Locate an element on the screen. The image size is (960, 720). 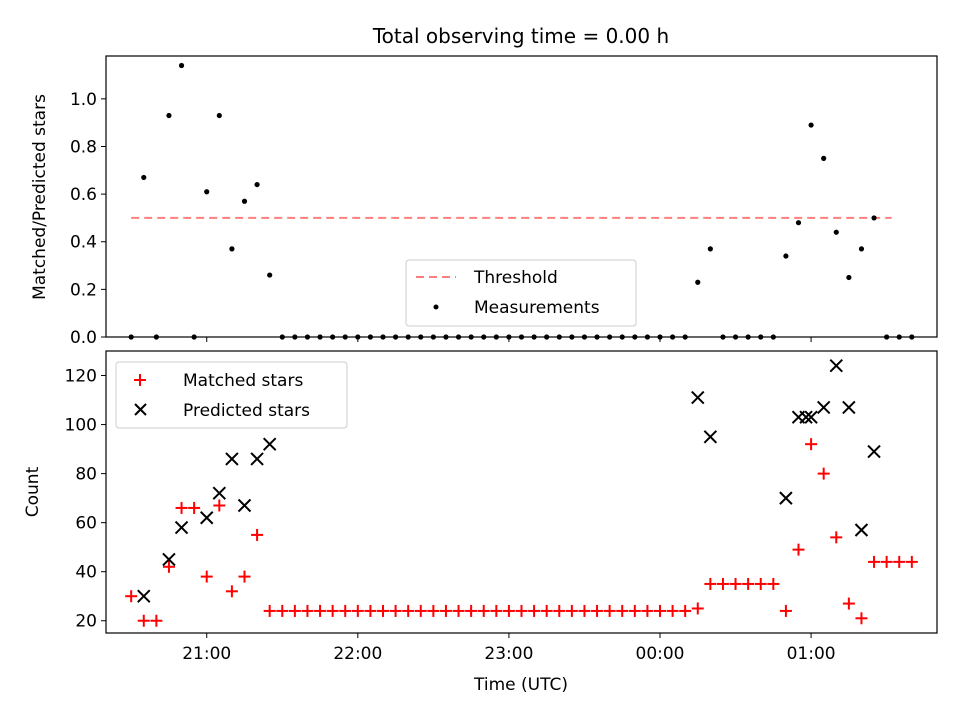
legend-measurements-label: Measurements is located at coordinates (537, 308).